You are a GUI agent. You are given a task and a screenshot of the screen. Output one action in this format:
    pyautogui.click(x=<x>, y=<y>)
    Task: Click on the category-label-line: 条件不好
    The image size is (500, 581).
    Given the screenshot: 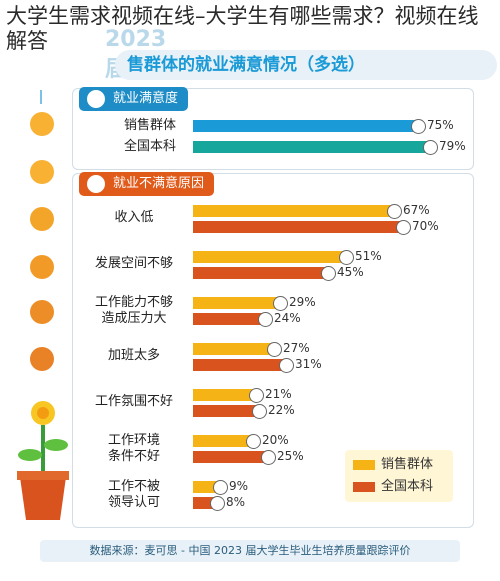 What is the action you would take?
    pyautogui.click(x=133, y=456)
    